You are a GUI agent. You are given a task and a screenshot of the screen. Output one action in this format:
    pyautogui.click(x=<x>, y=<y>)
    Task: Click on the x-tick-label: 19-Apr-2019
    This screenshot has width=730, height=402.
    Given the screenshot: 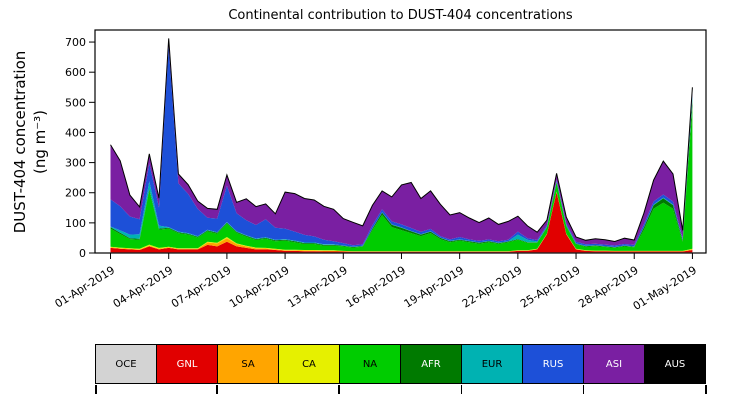 What is the action you would take?
    pyautogui.click(x=434, y=287)
    